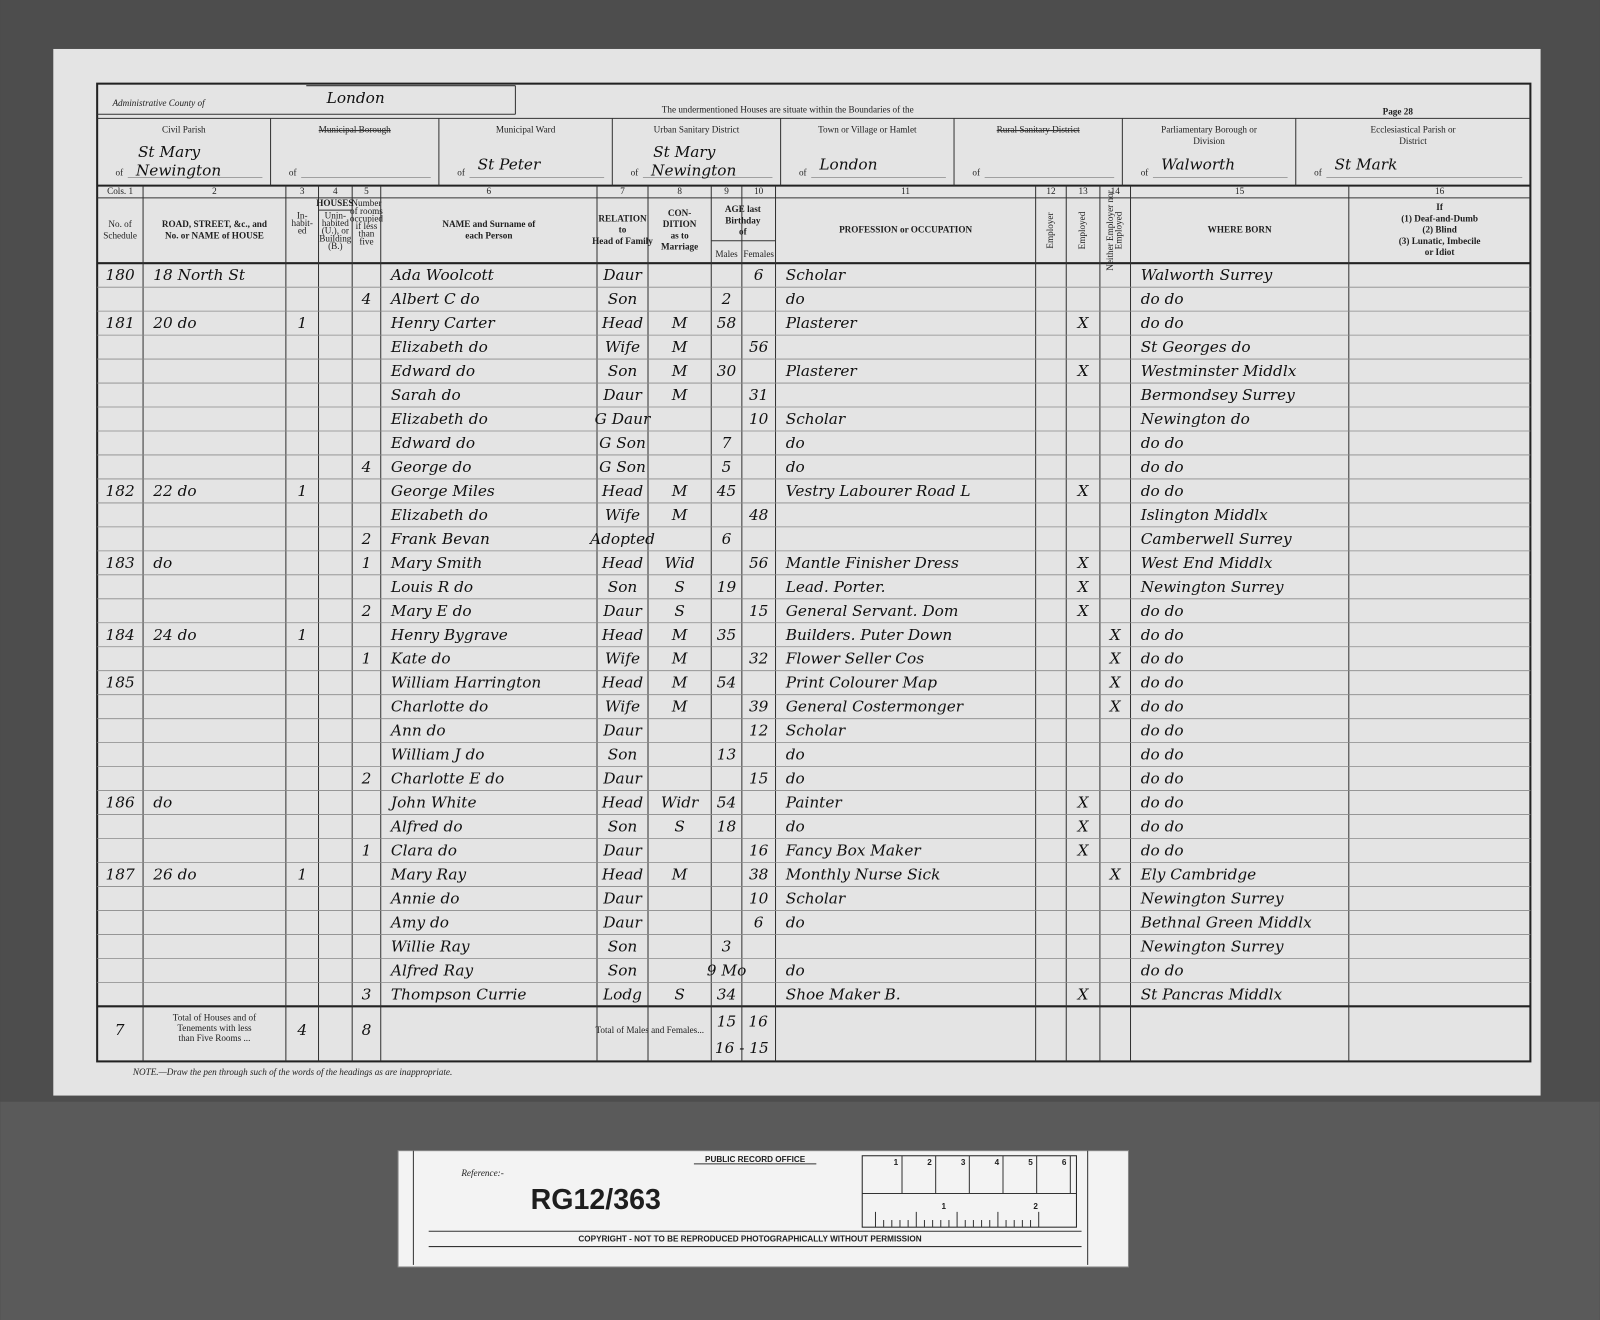  What do you see at coordinates (367, 226) in the screenshot?
I see `column-header: if less` at bounding box center [367, 226].